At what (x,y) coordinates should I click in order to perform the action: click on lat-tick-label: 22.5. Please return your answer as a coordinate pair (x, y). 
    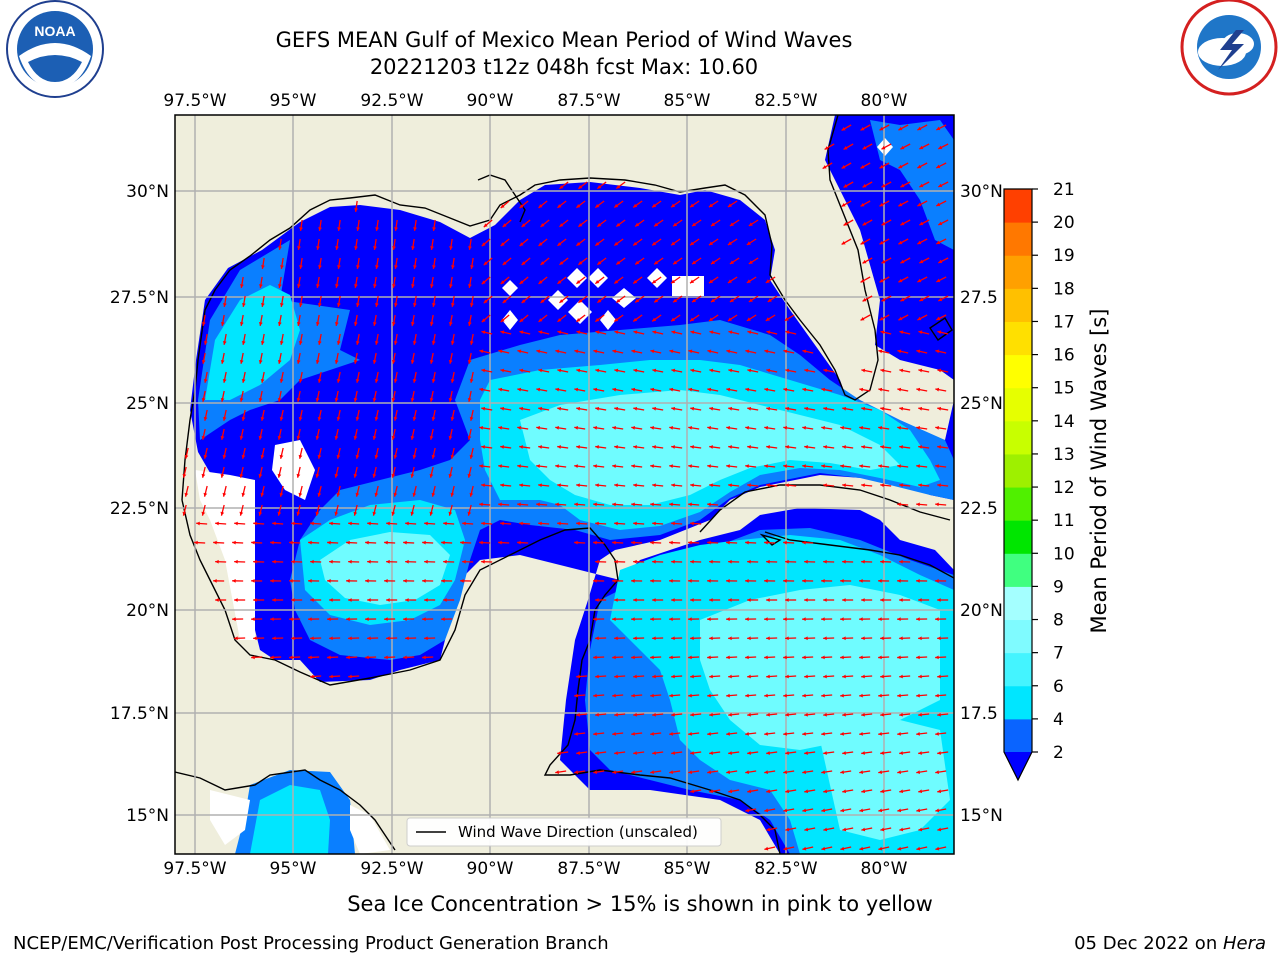
    Looking at the image, I should click on (979, 509).